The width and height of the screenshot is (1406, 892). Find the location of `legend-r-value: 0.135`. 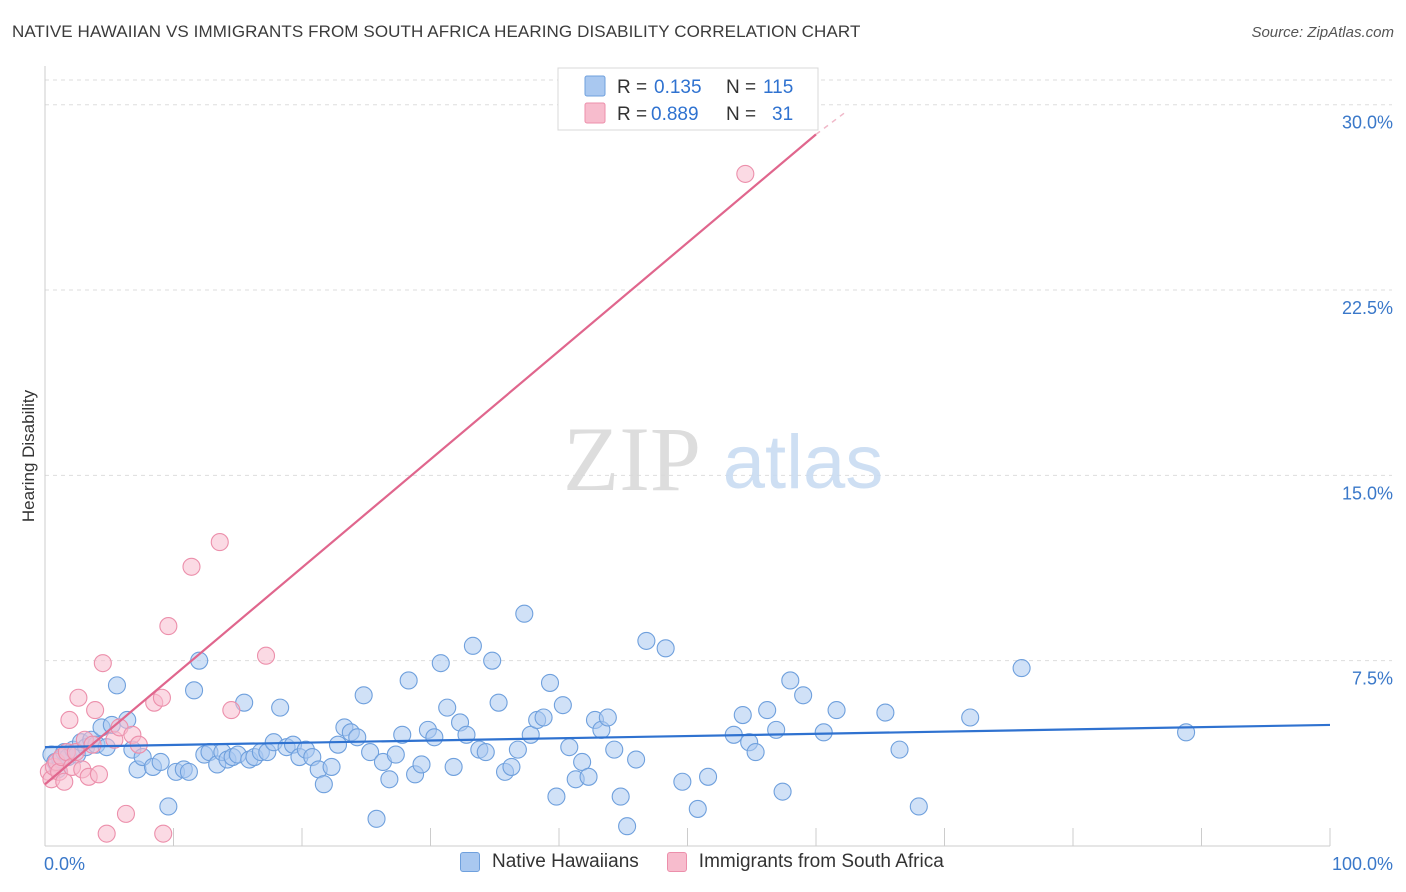

legend-r-value: 0.135 is located at coordinates (678, 87).